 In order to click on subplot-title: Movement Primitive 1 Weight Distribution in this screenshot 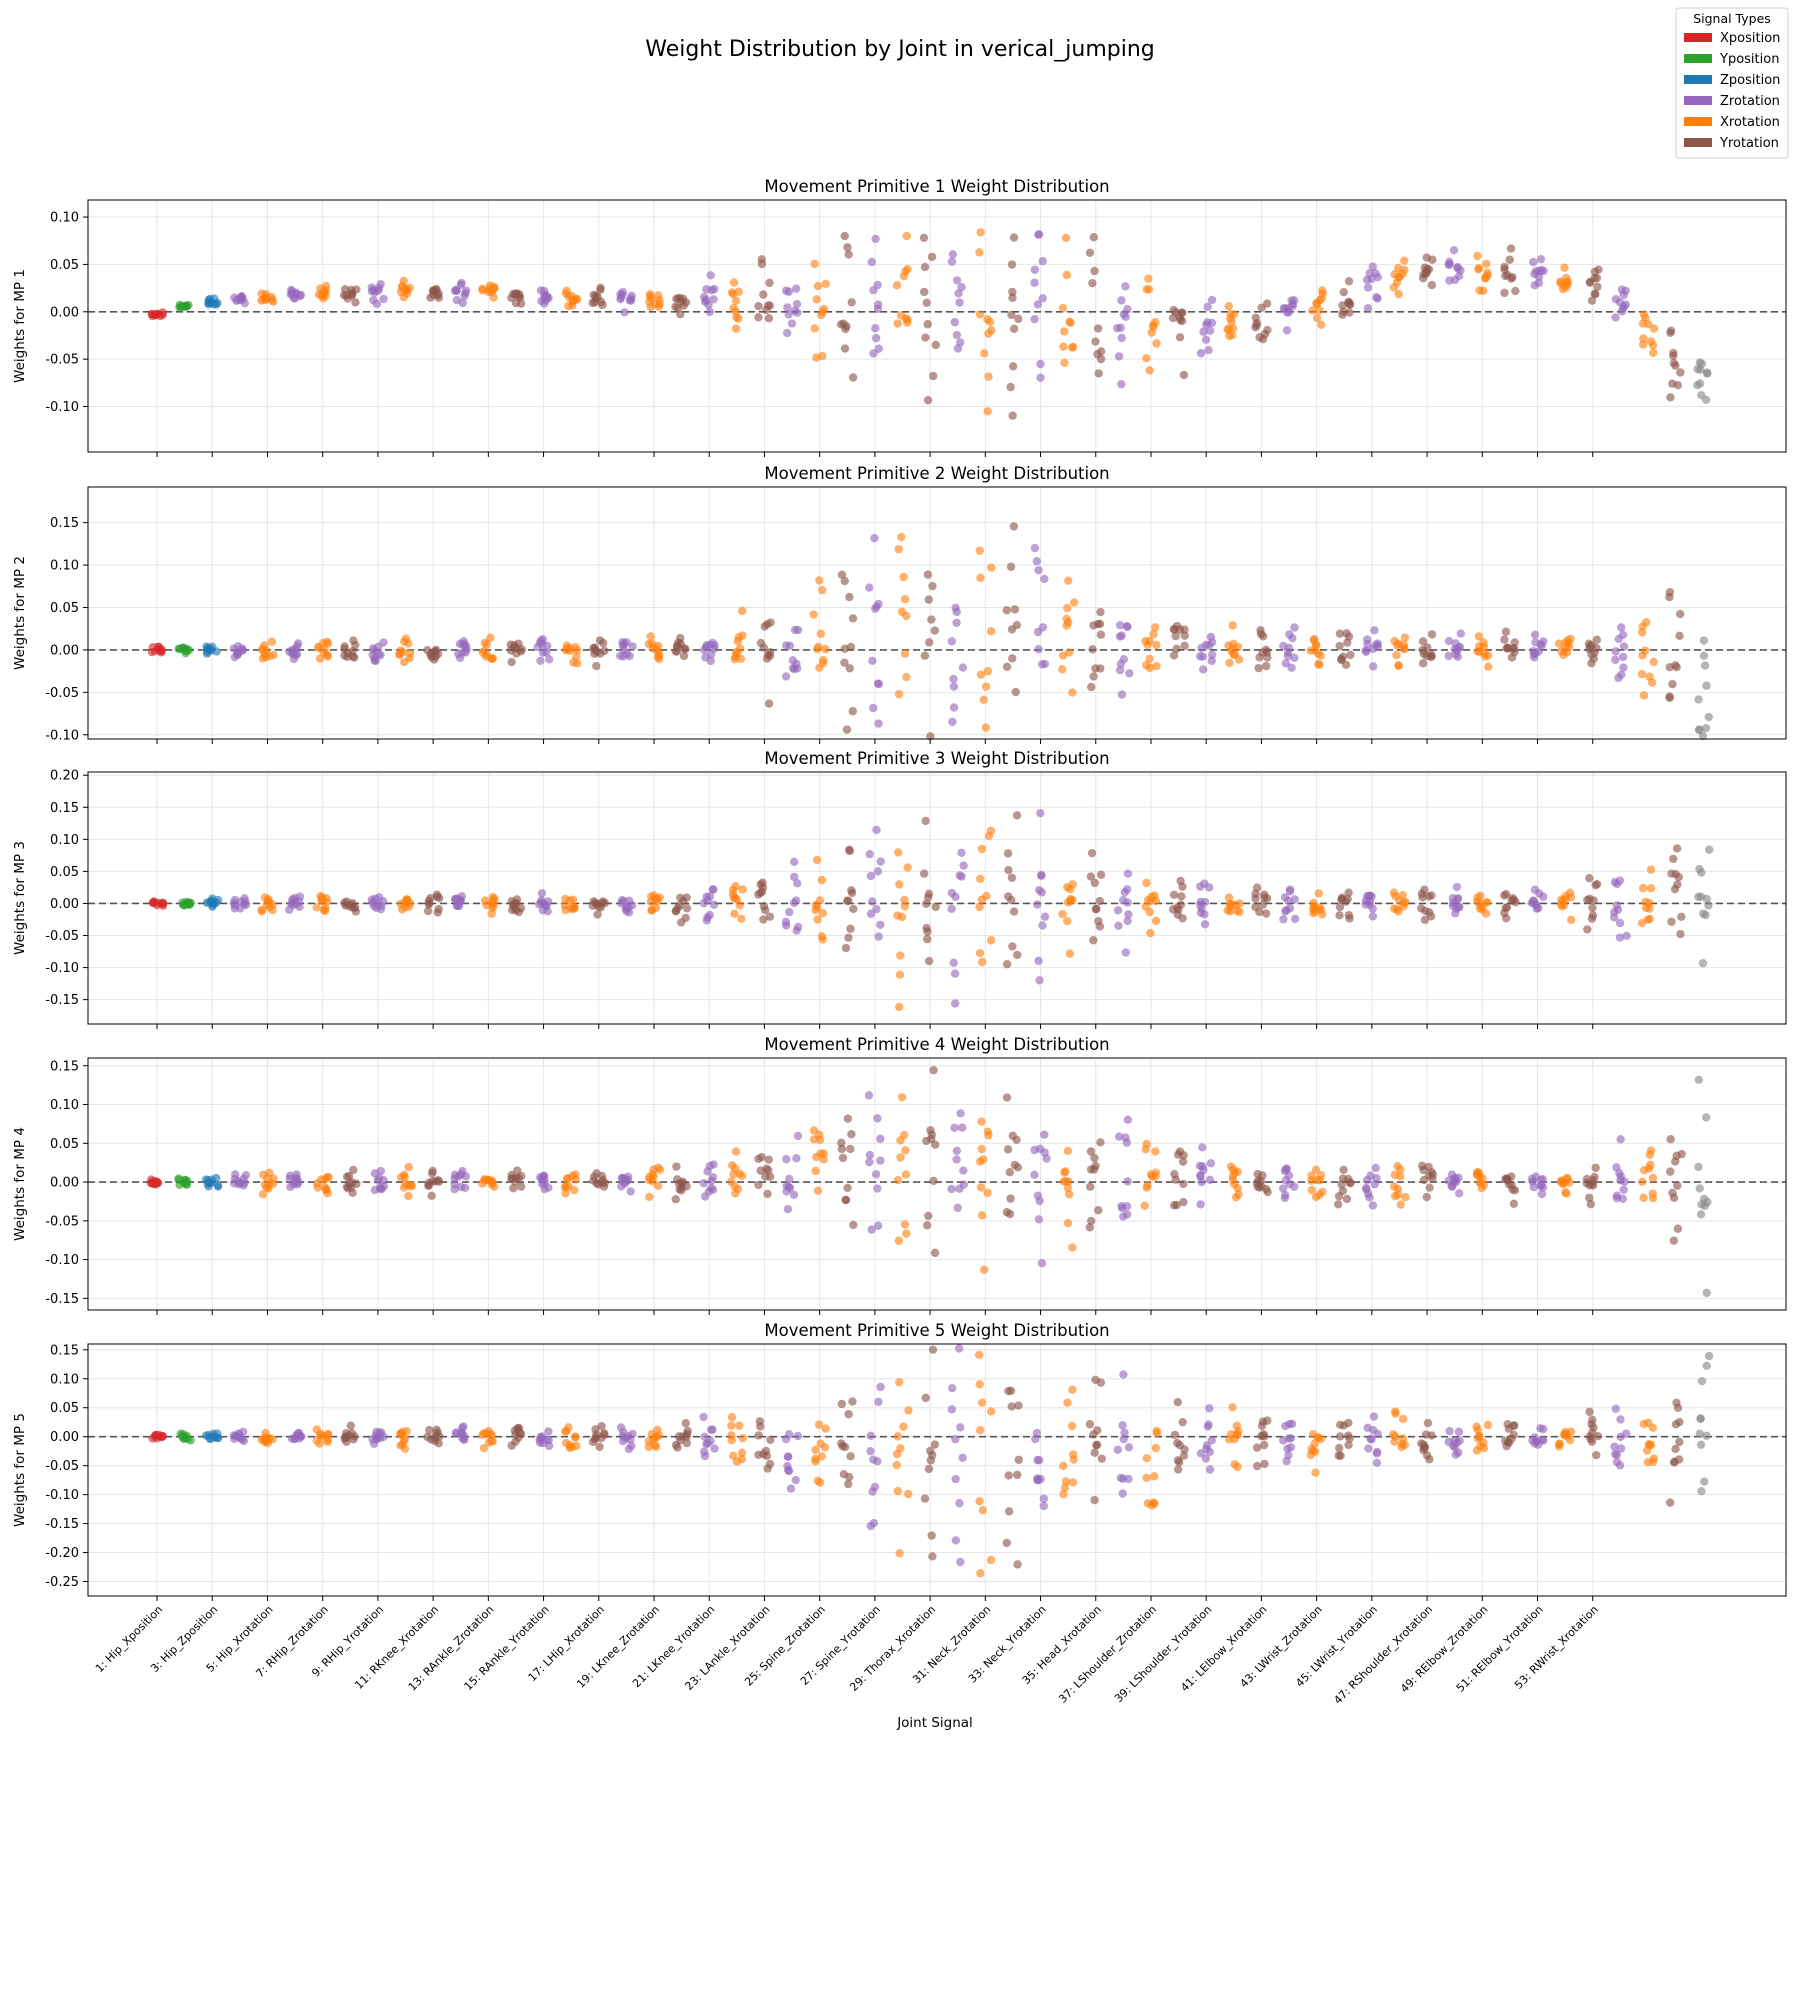, I will do `click(936, 186)`.